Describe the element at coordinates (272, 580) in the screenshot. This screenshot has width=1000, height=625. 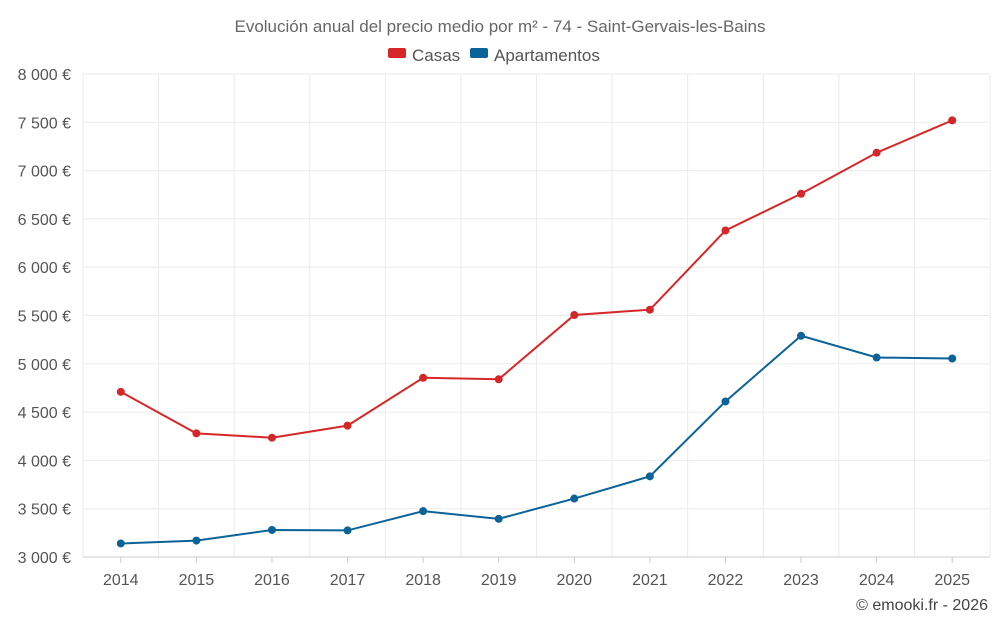
I see `x-tick-label: 2016` at that location.